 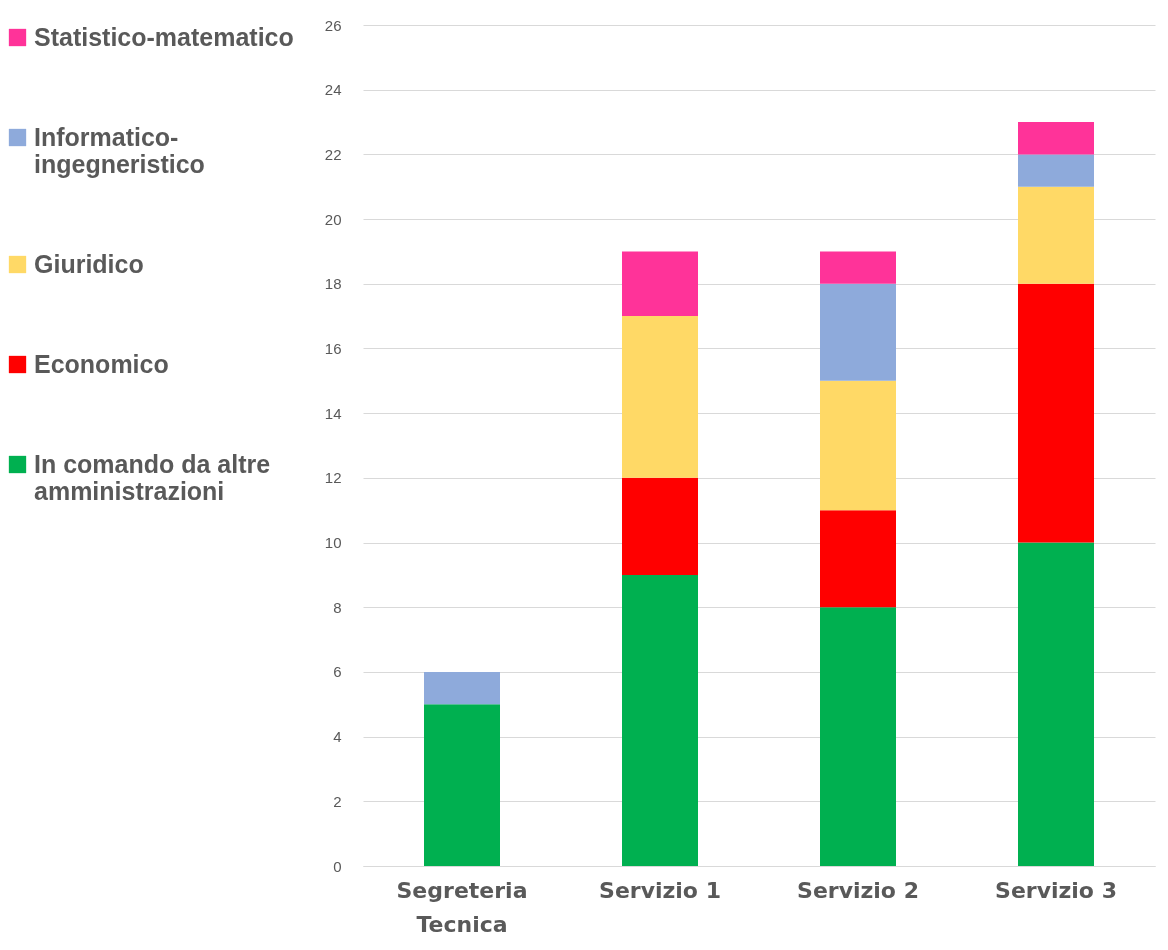 What do you see at coordinates (337, 737) in the screenshot?
I see `y-tick-label: 4` at bounding box center [337, 737].